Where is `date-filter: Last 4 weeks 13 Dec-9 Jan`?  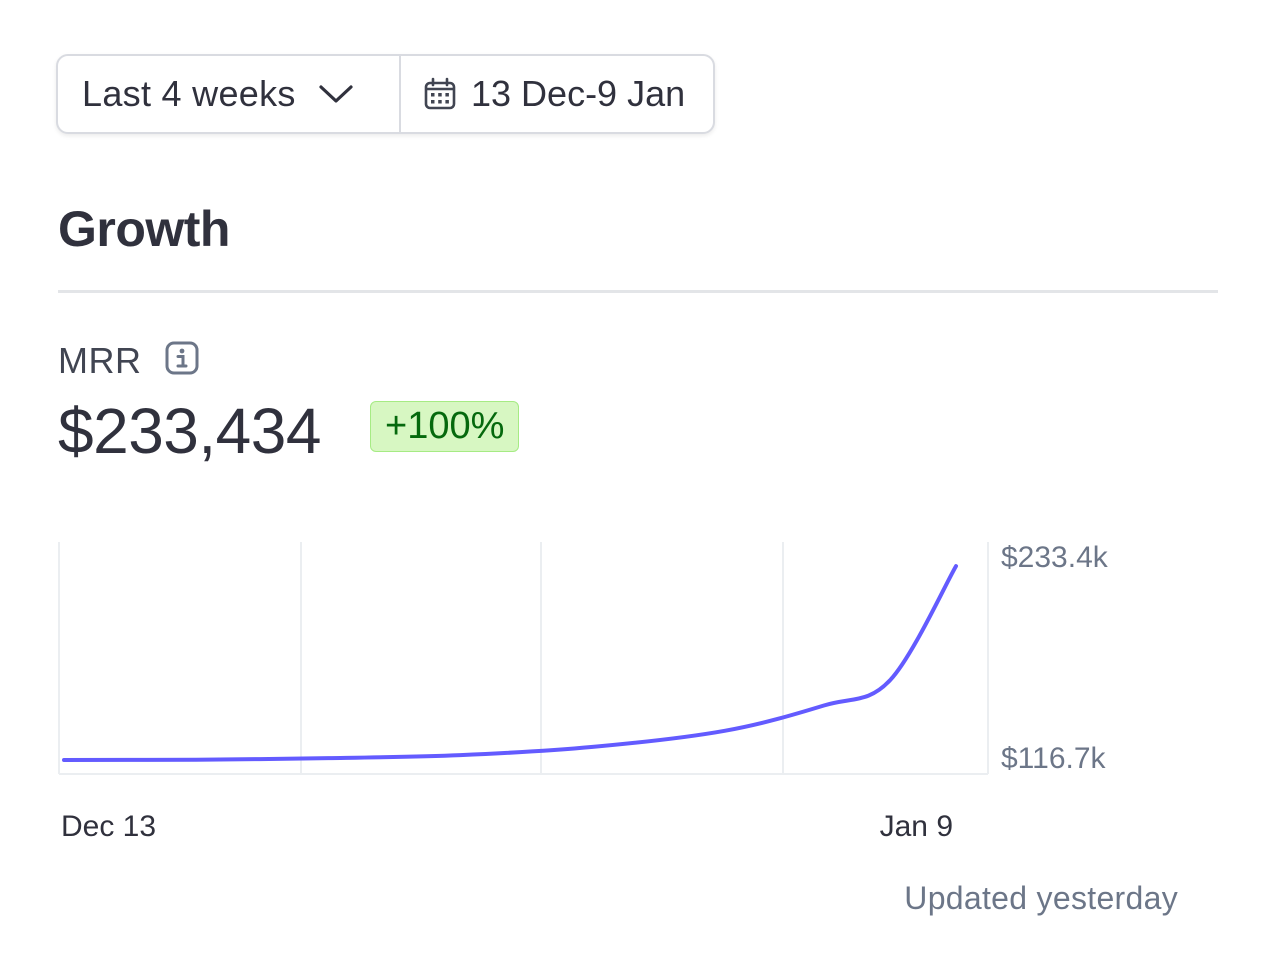 date-filter: Last 4 weeks 13 Dec-9 Jan is located at coordinates (386, 94).